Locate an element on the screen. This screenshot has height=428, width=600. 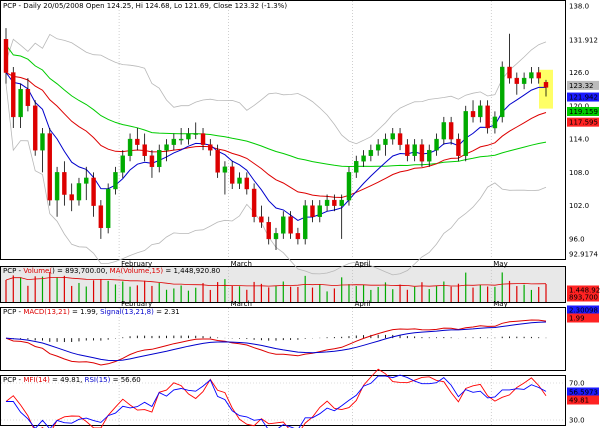
macd-tick-label: 1.99 is located at coordinates (577, 319).